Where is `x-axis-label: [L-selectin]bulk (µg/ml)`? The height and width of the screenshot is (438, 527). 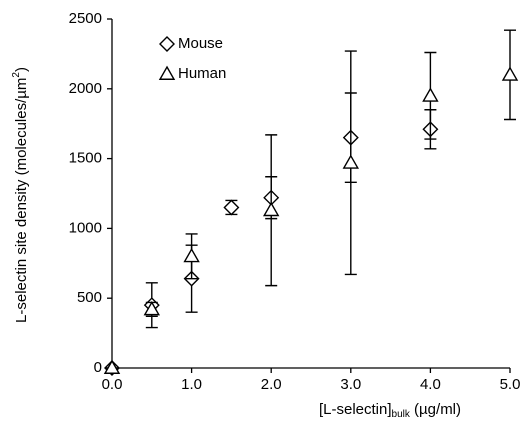 x-axis-label: [L-selectin]bulk (µg/ml) is located at coordinates (390, 410).